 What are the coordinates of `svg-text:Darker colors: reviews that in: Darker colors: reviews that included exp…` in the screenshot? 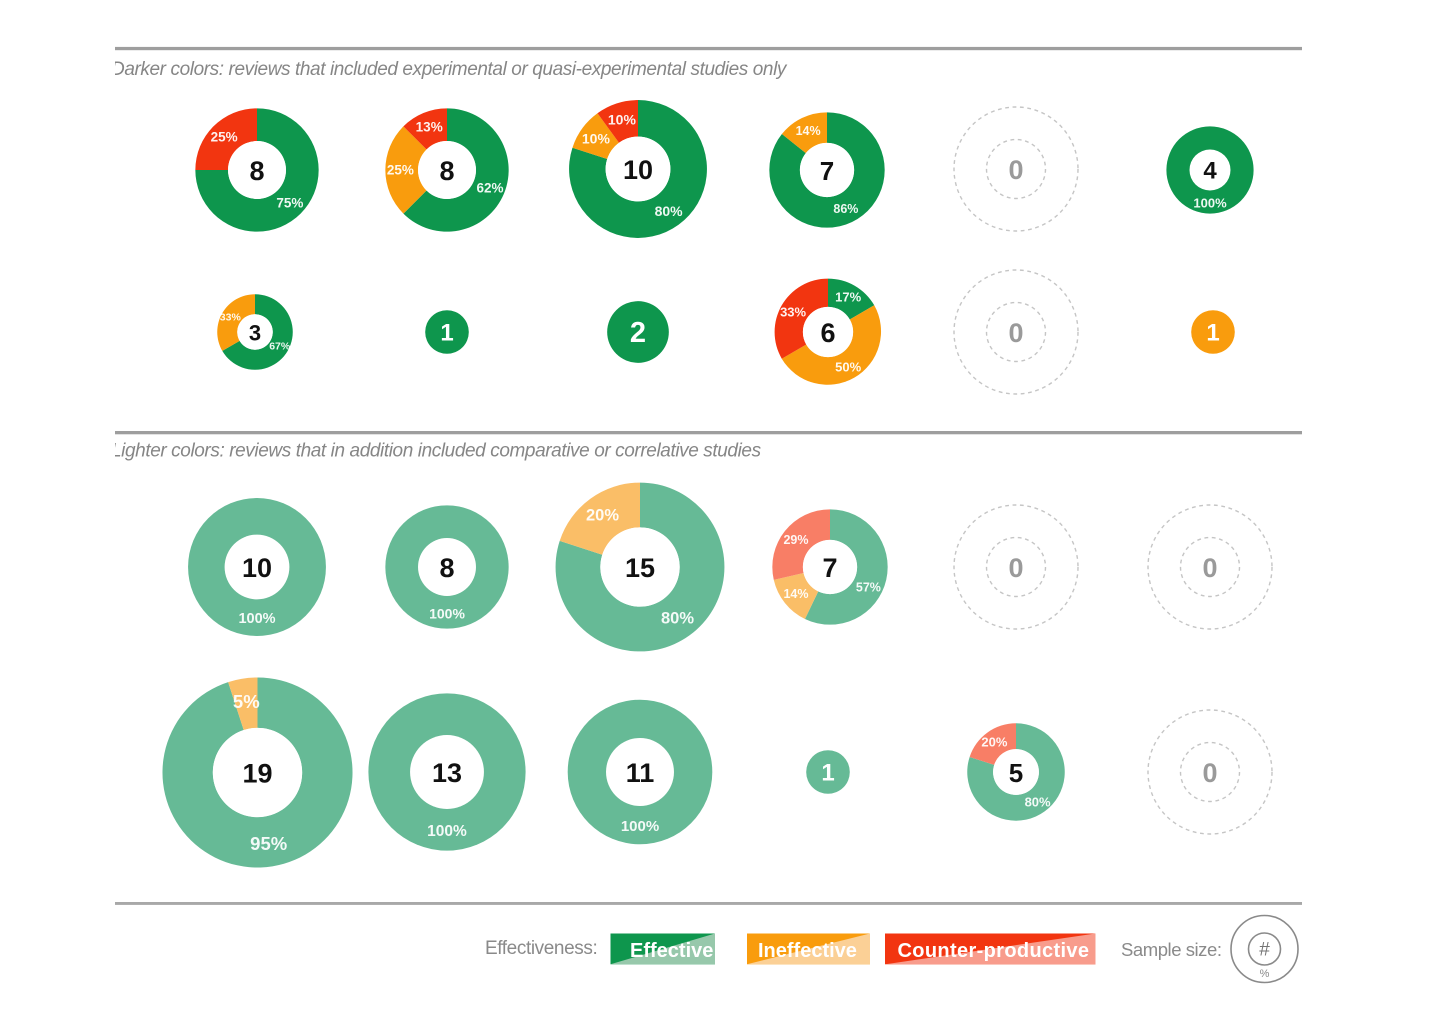 It's located at (449, 69).